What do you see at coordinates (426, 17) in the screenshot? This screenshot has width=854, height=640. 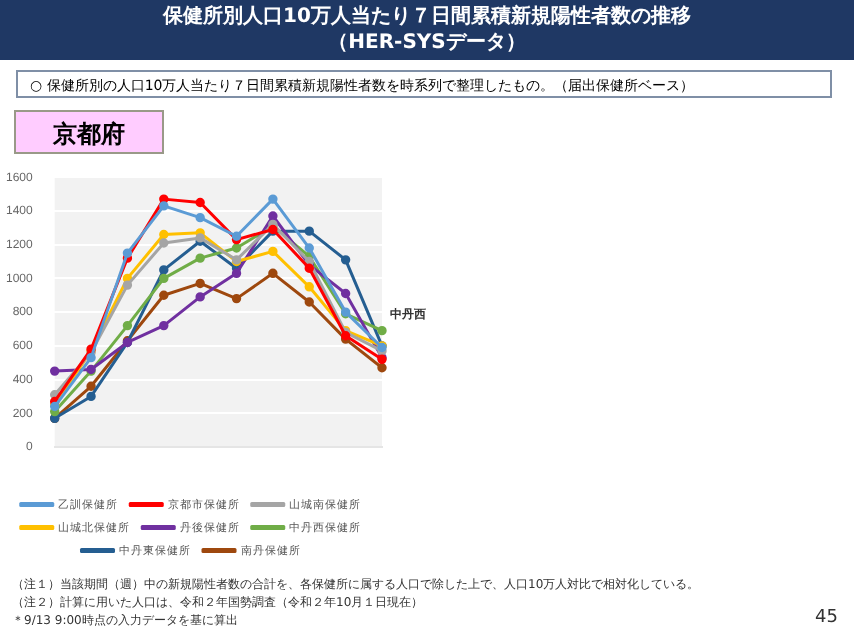 I see `text: 保健所別人口10万人当たり７日間累積新規陽性者数の推移` at bounding box center [426, 17].